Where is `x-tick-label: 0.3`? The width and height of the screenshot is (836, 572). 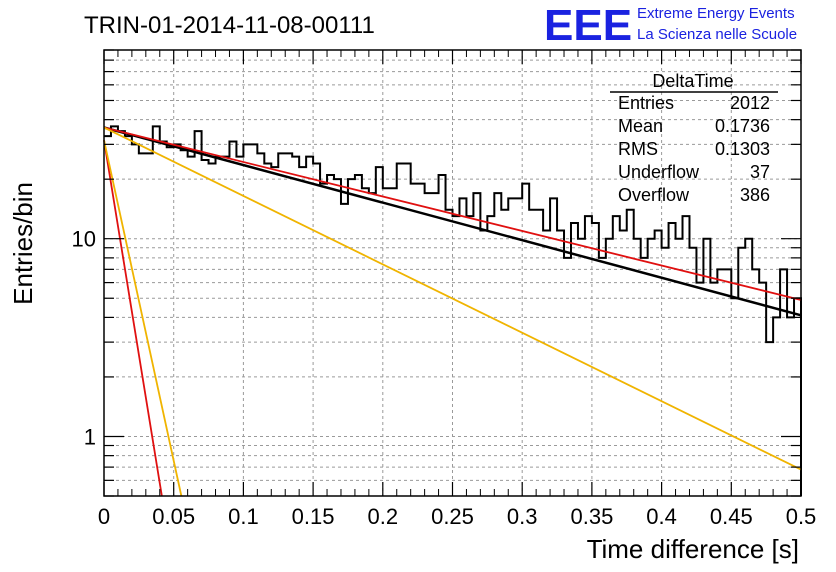 x-tick-label: 0.3 is located at coordinates (522, 516).